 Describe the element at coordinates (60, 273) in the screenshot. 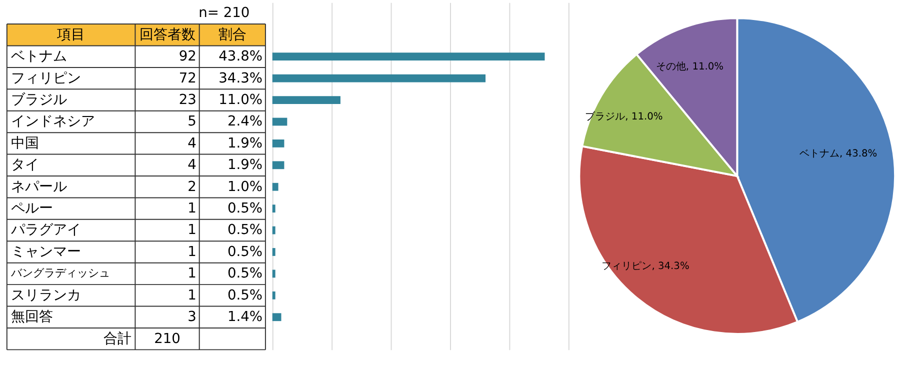

I see `y-tick-label: バングラディッシュ` at that location.